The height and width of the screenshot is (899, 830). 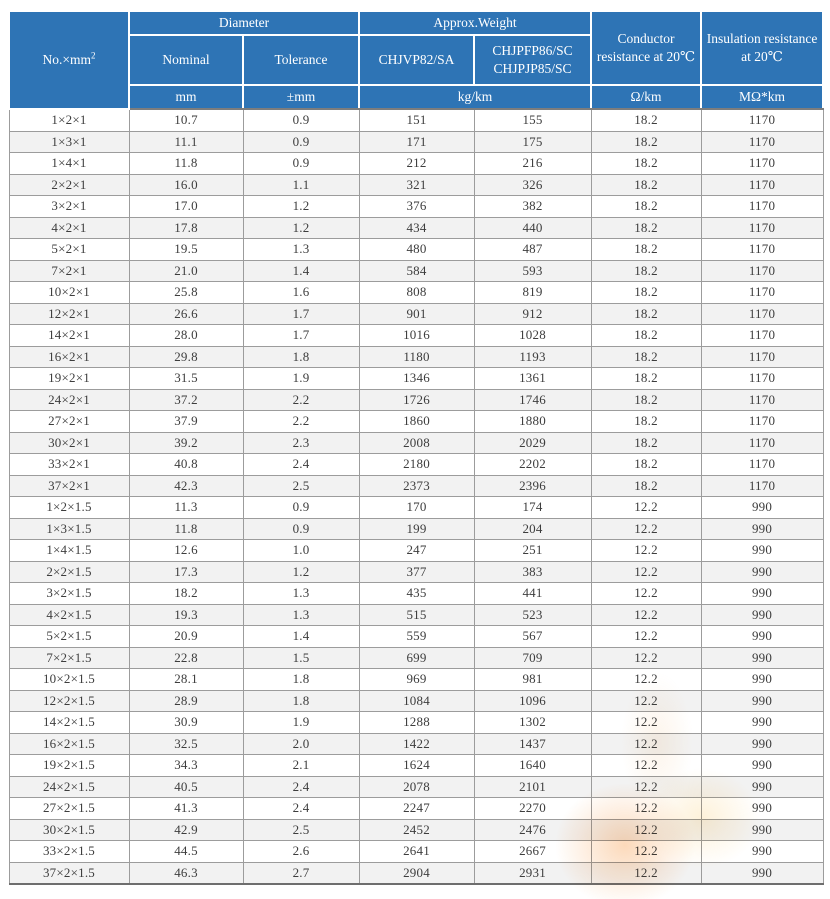 I want to click on cell: 2373, so click(x=416, y=485).